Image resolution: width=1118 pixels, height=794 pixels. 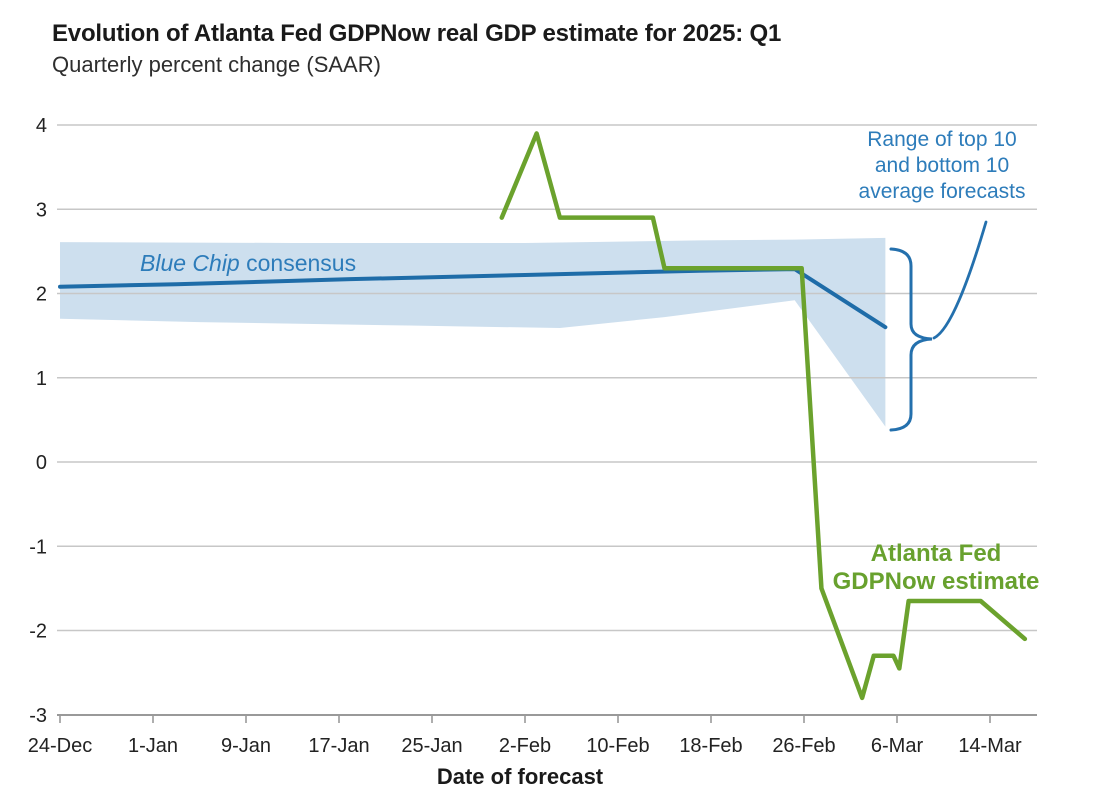 I want to click on x-axis-title: Date of forecast, so click(x=520, y=776).